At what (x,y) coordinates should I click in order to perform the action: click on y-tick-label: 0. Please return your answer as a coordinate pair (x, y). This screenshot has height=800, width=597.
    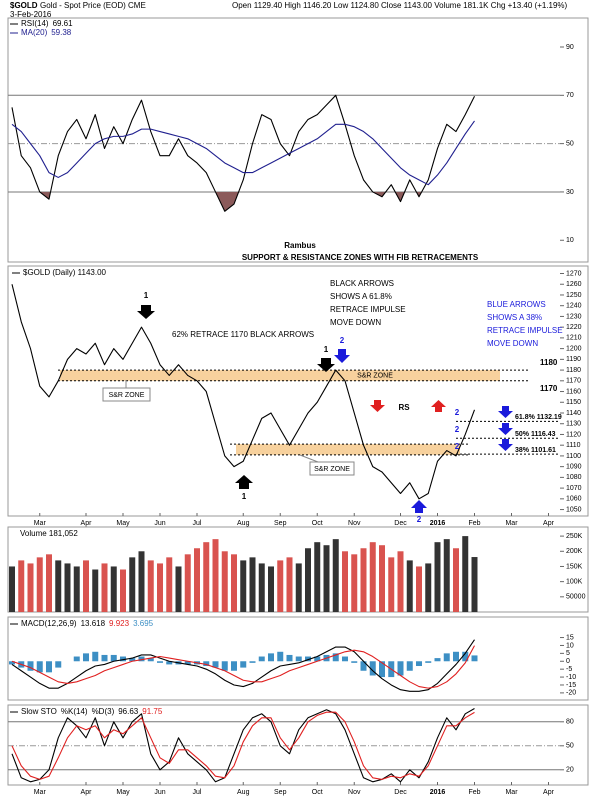
    Looking at the image, I should click on (568, 661).